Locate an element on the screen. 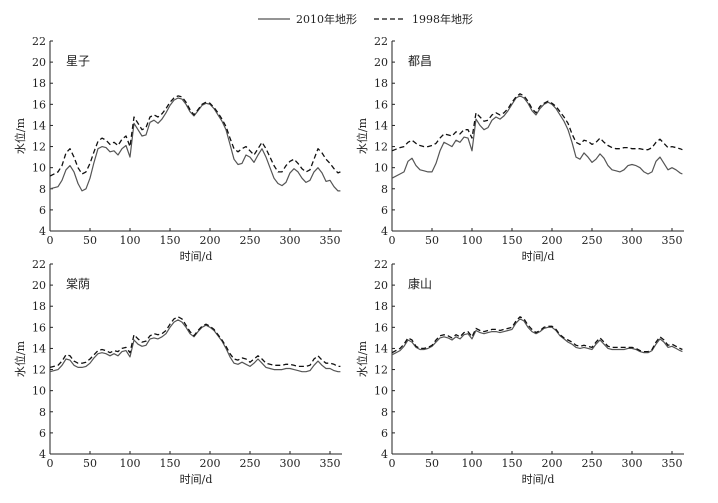 This screenshot has height=503, width=718. station-label: 都昌 is located at coordinates (420, 61).